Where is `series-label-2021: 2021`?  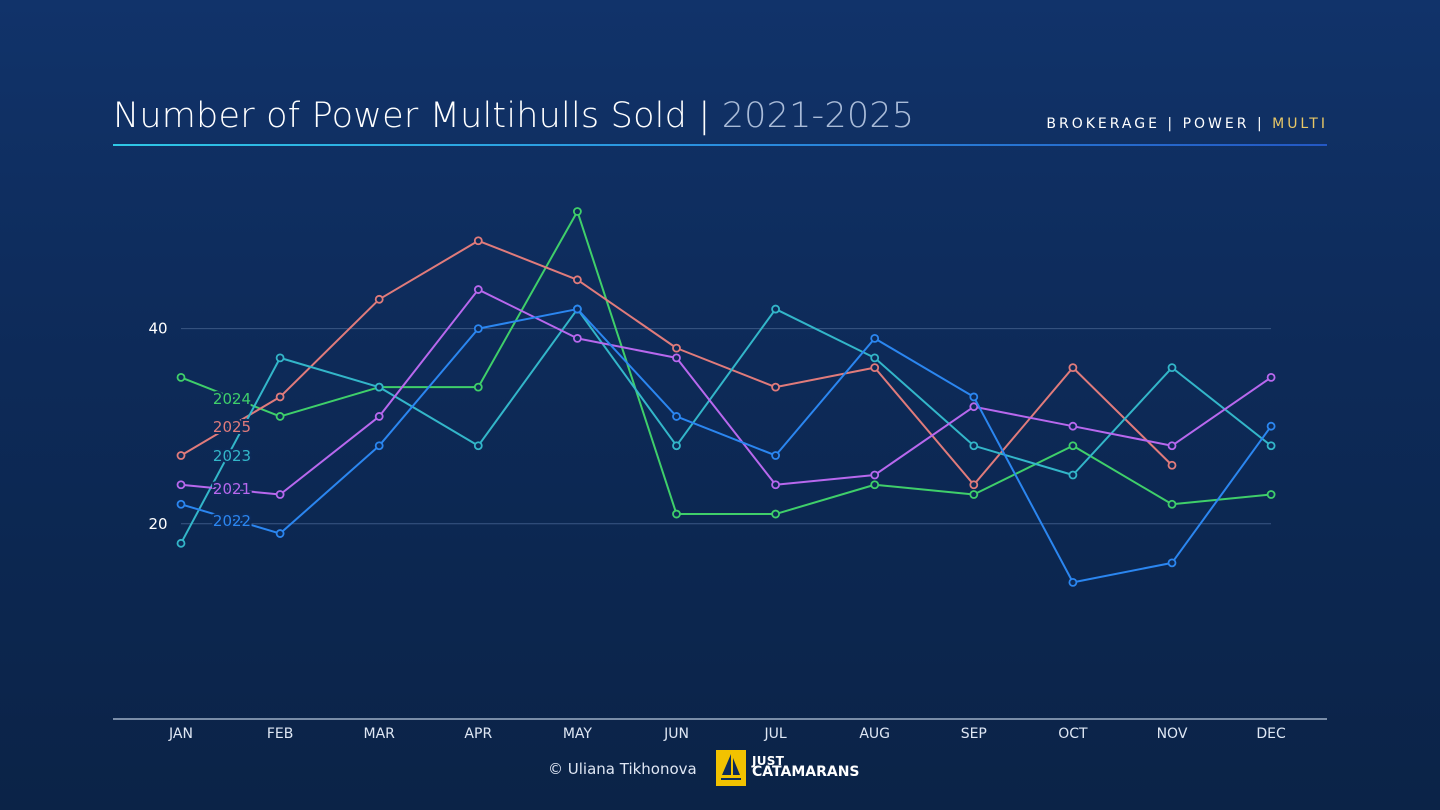 series-label-2021: 2021 is located at coordinates (232, 489).